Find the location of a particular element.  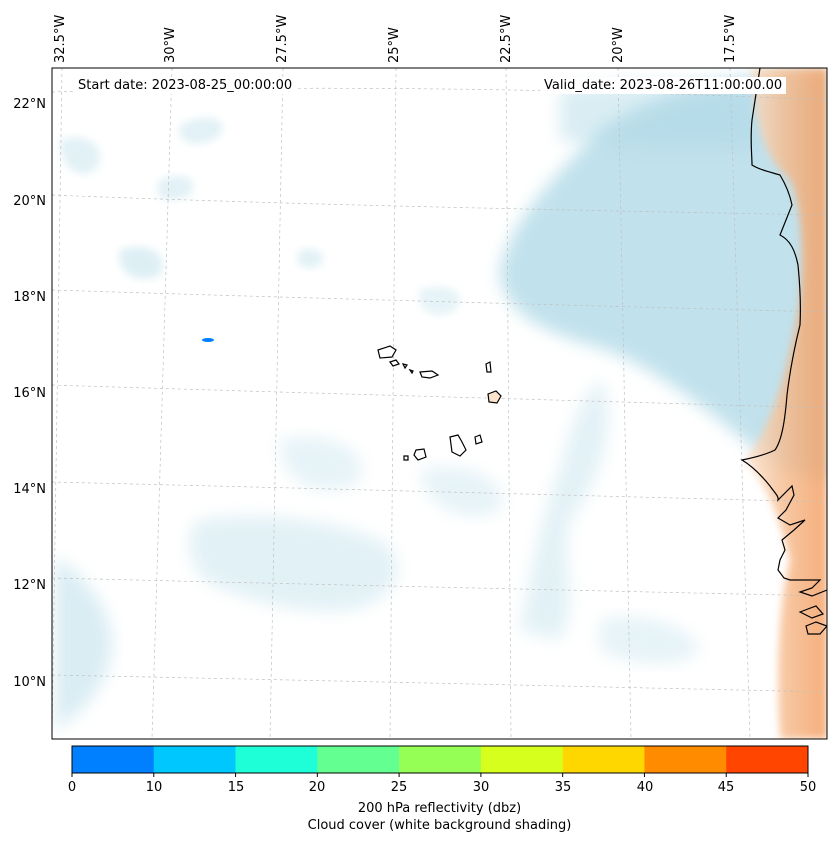

lat-label-20n: 20°N is located at coordinates (29, 201).